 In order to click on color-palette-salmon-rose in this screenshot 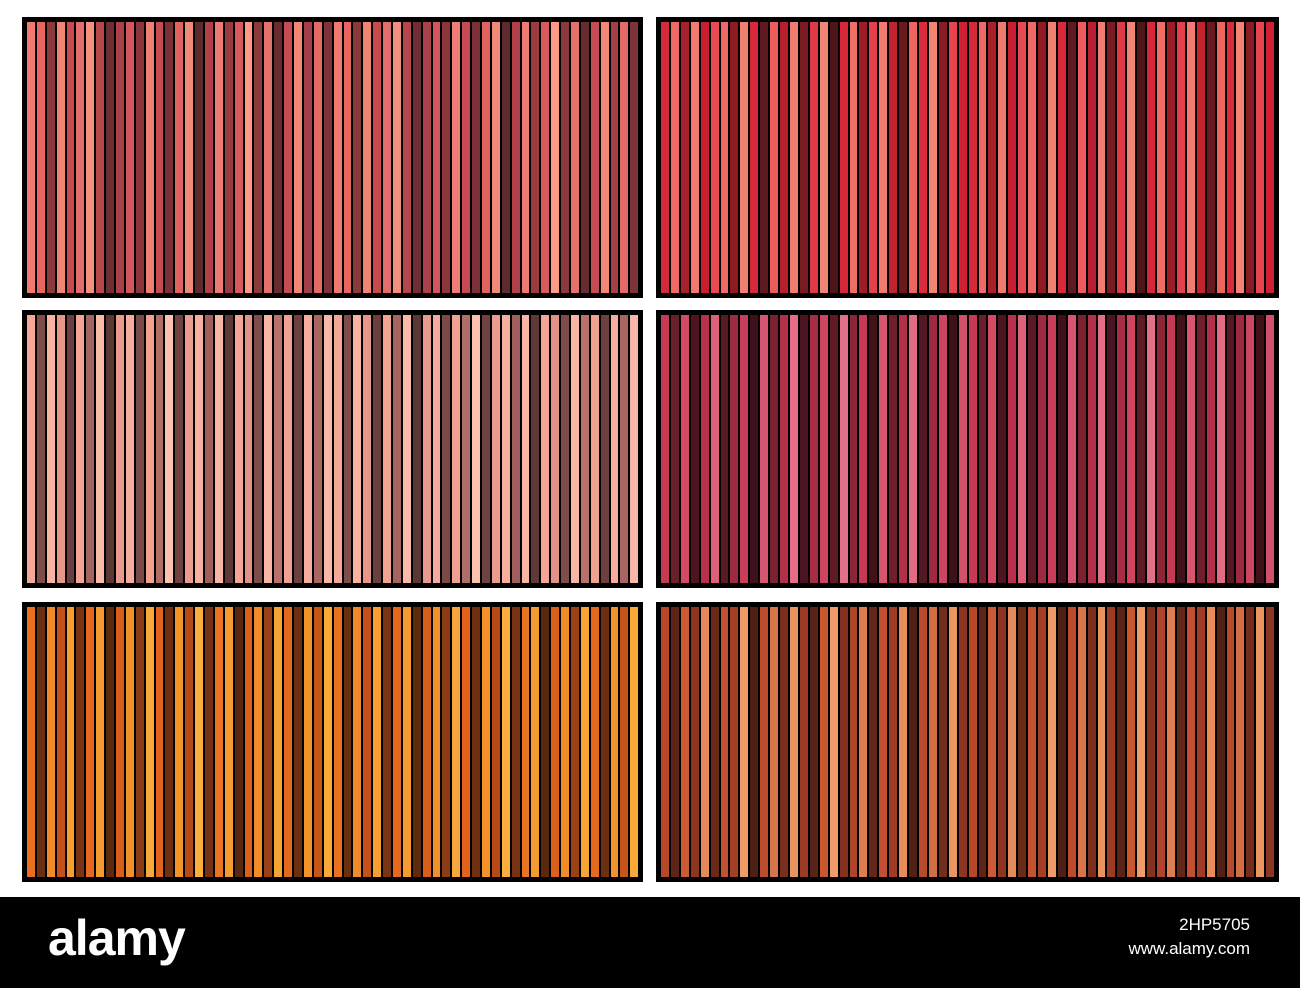, I will do `click(332, 157)`.